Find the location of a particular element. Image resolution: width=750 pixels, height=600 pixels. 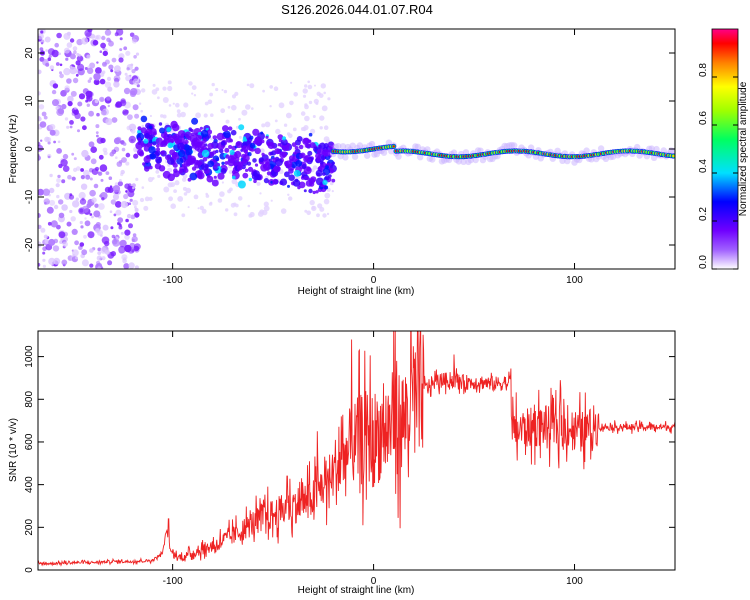

spectrogram-y-tick-label: 0 is located at coordinates (29, 149).